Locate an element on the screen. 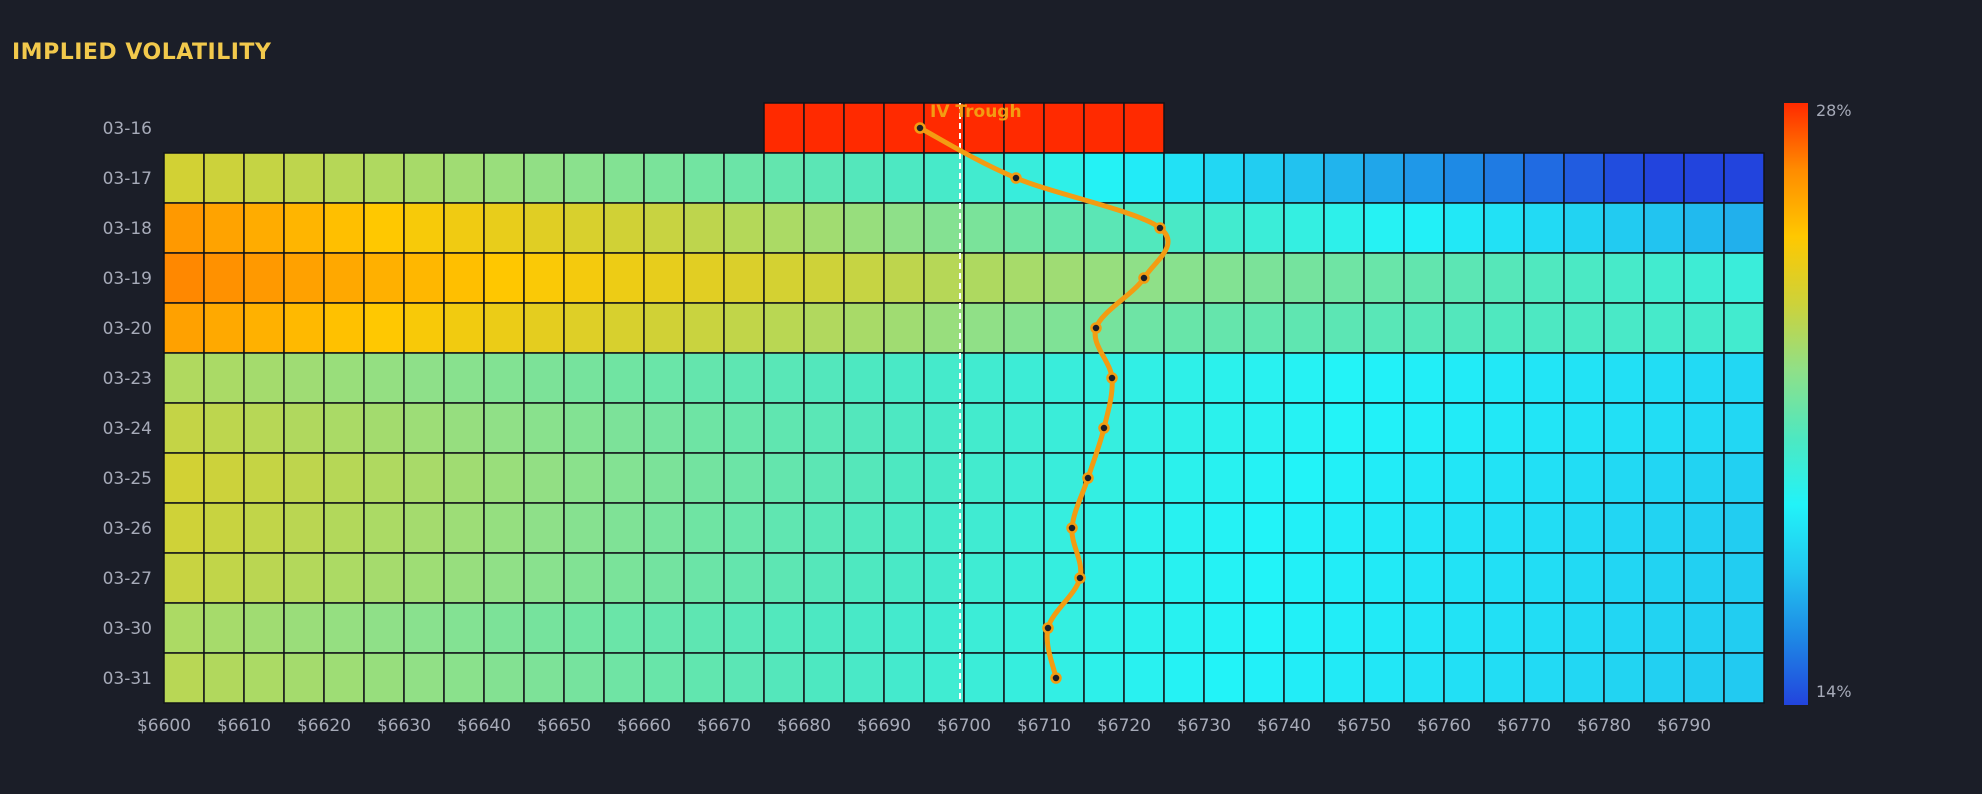 The height and width of the screenshot is (794, 1982). x-tick-label: $6620 is located at coordinates (324, 726).